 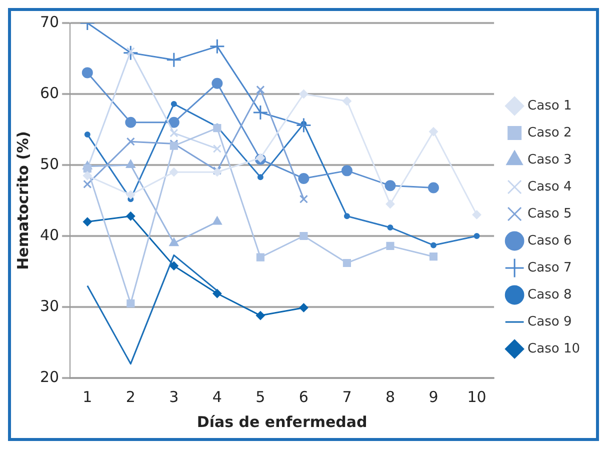 I want to click on x-tick-label: 8, so click(x=390, y=397).